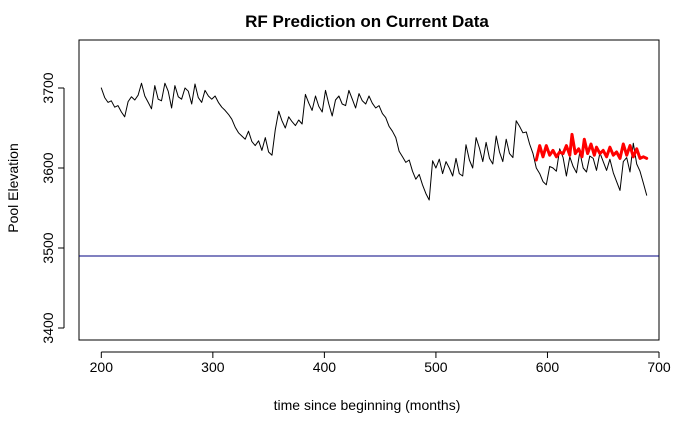 This screenshot has height=432, width=700. What do you see at coordinates (659, 367) in the screenshot?
I see `x-tick-label: 700` at bounding box center [659, 367].